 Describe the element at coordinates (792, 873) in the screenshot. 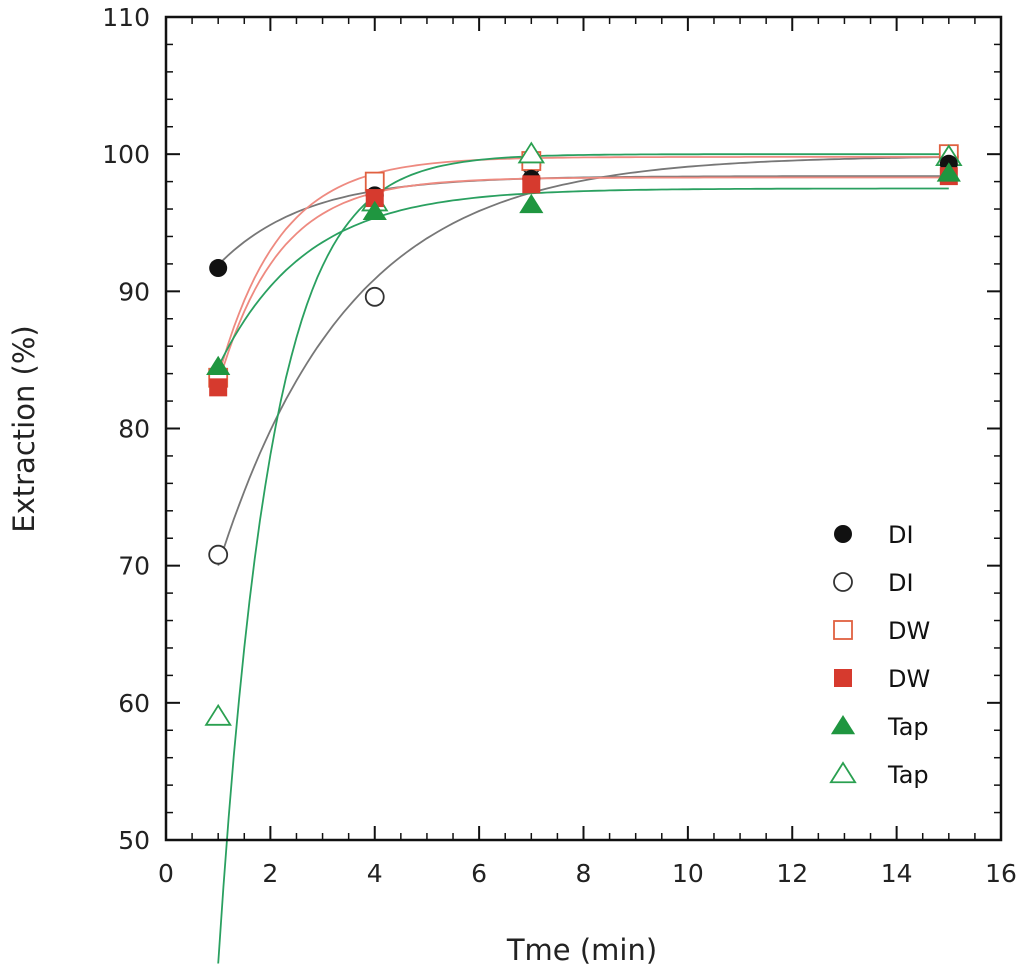

I see `x-tick-label: 12` at that location.